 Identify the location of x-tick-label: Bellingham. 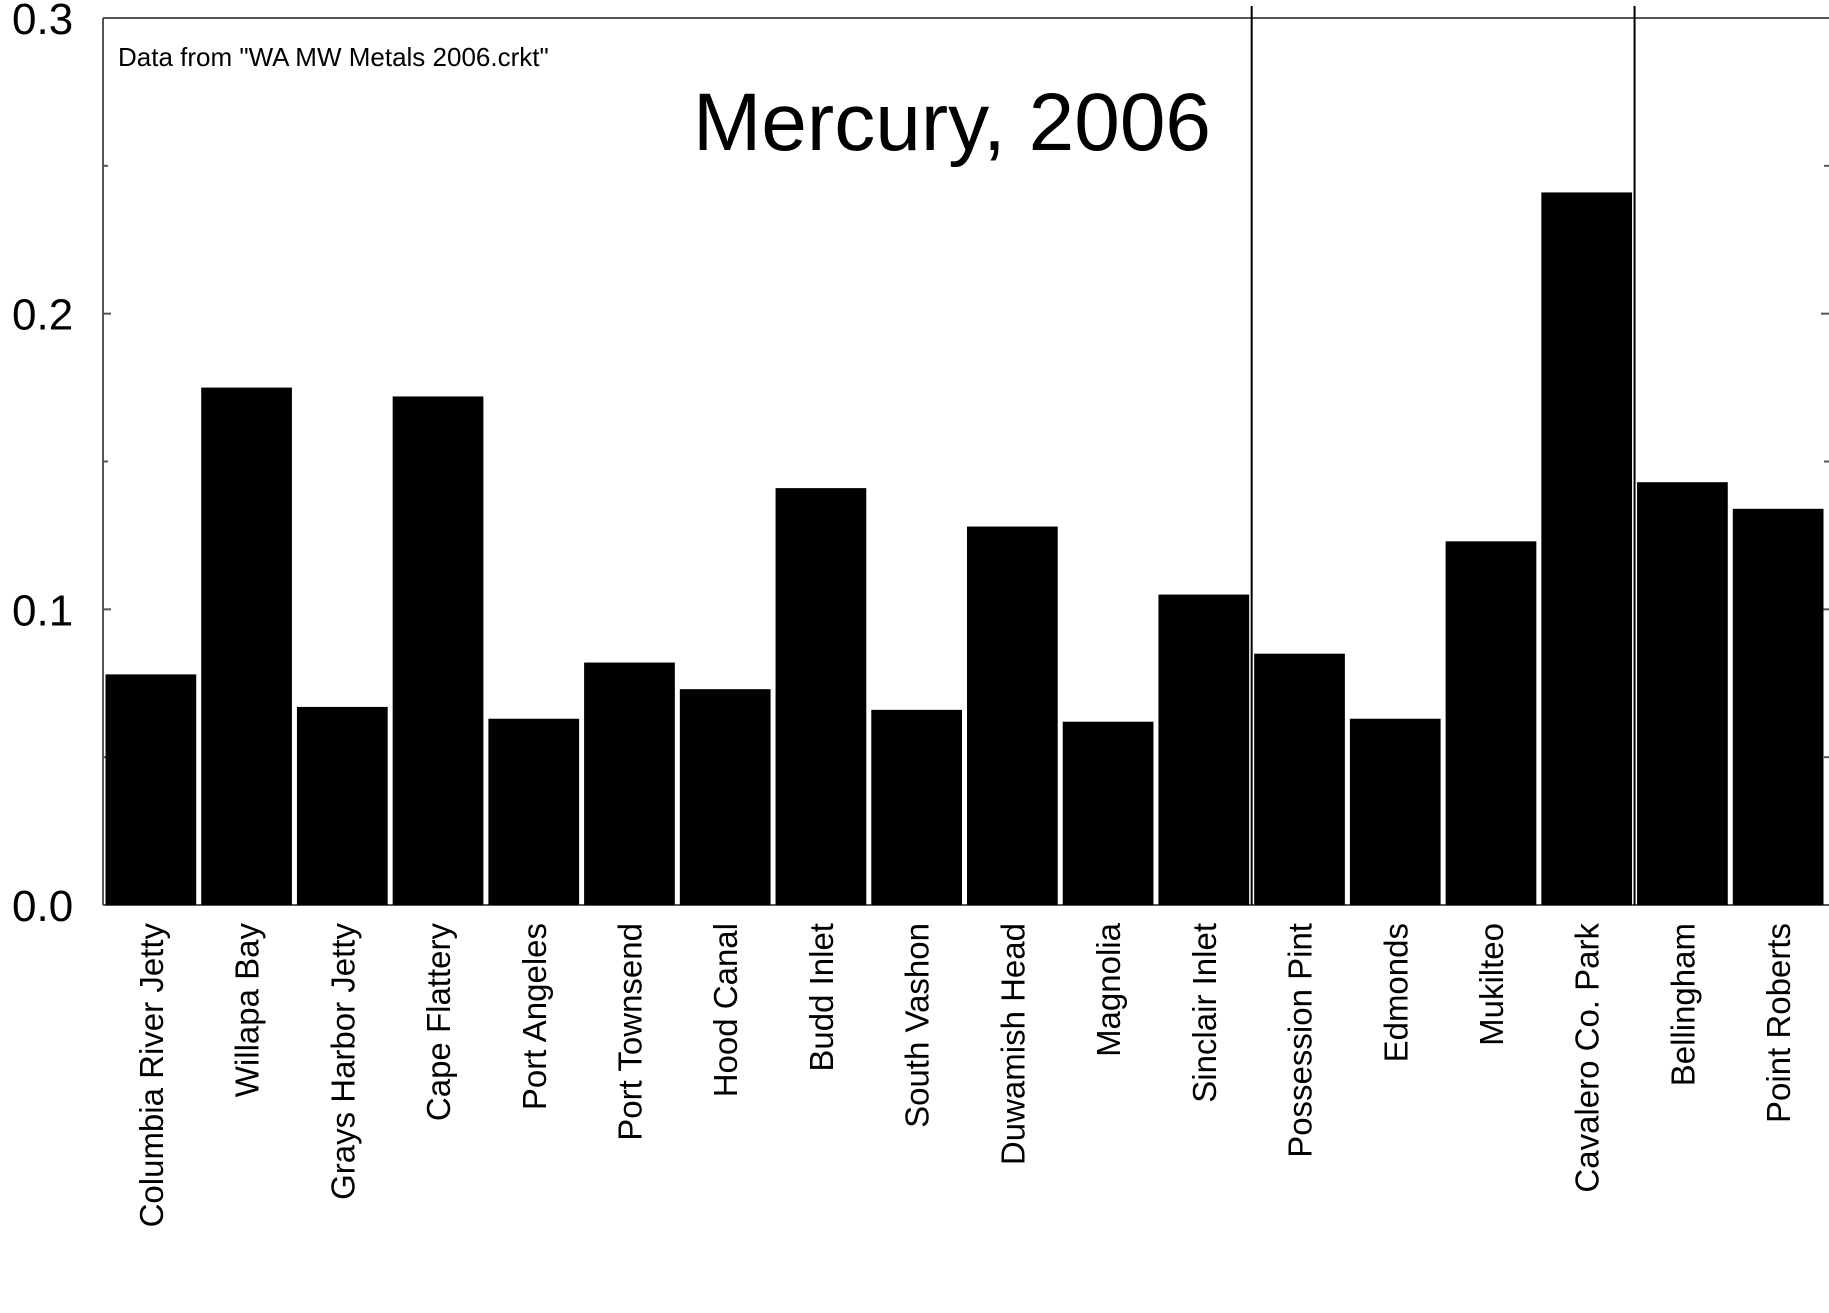
(1682, 1004).